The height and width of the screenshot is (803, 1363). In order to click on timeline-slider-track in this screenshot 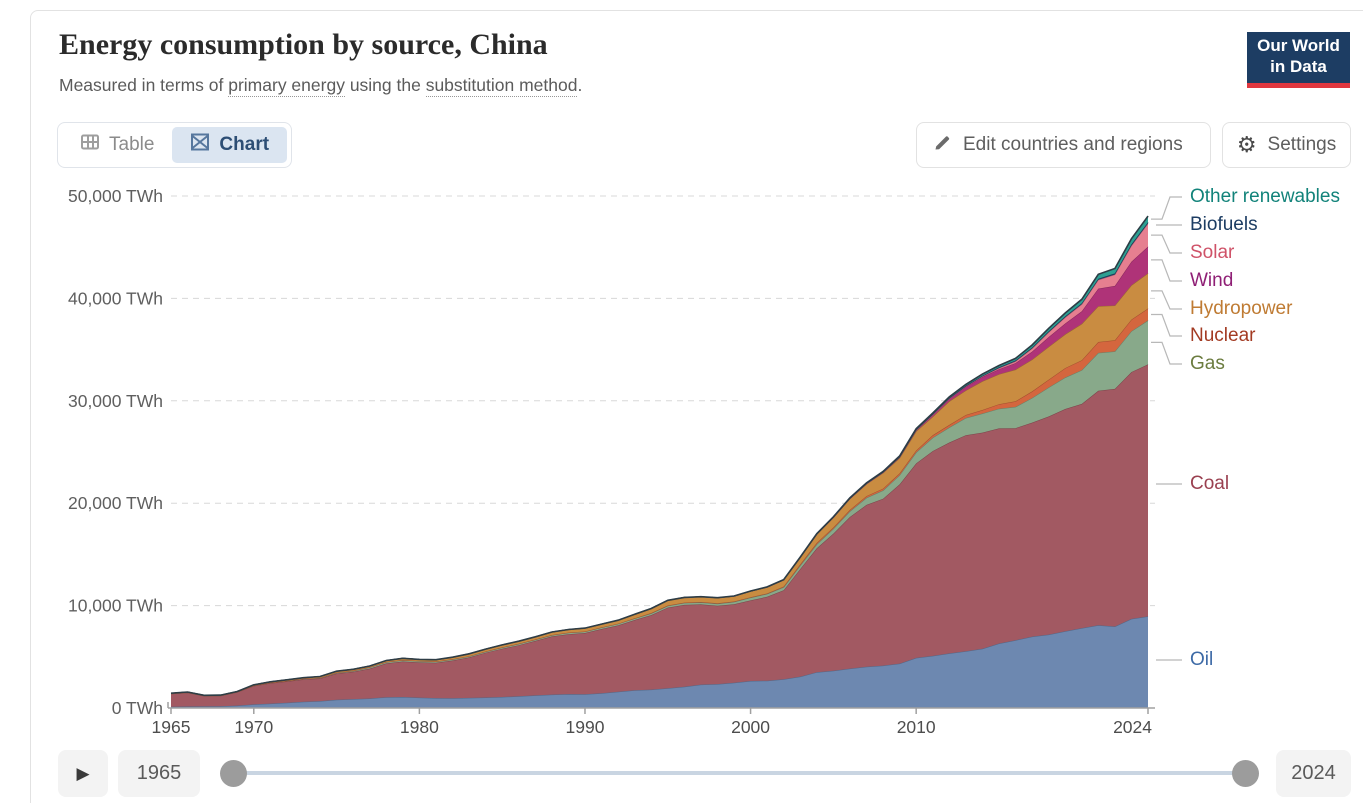, I will do `click(739, 773)`.